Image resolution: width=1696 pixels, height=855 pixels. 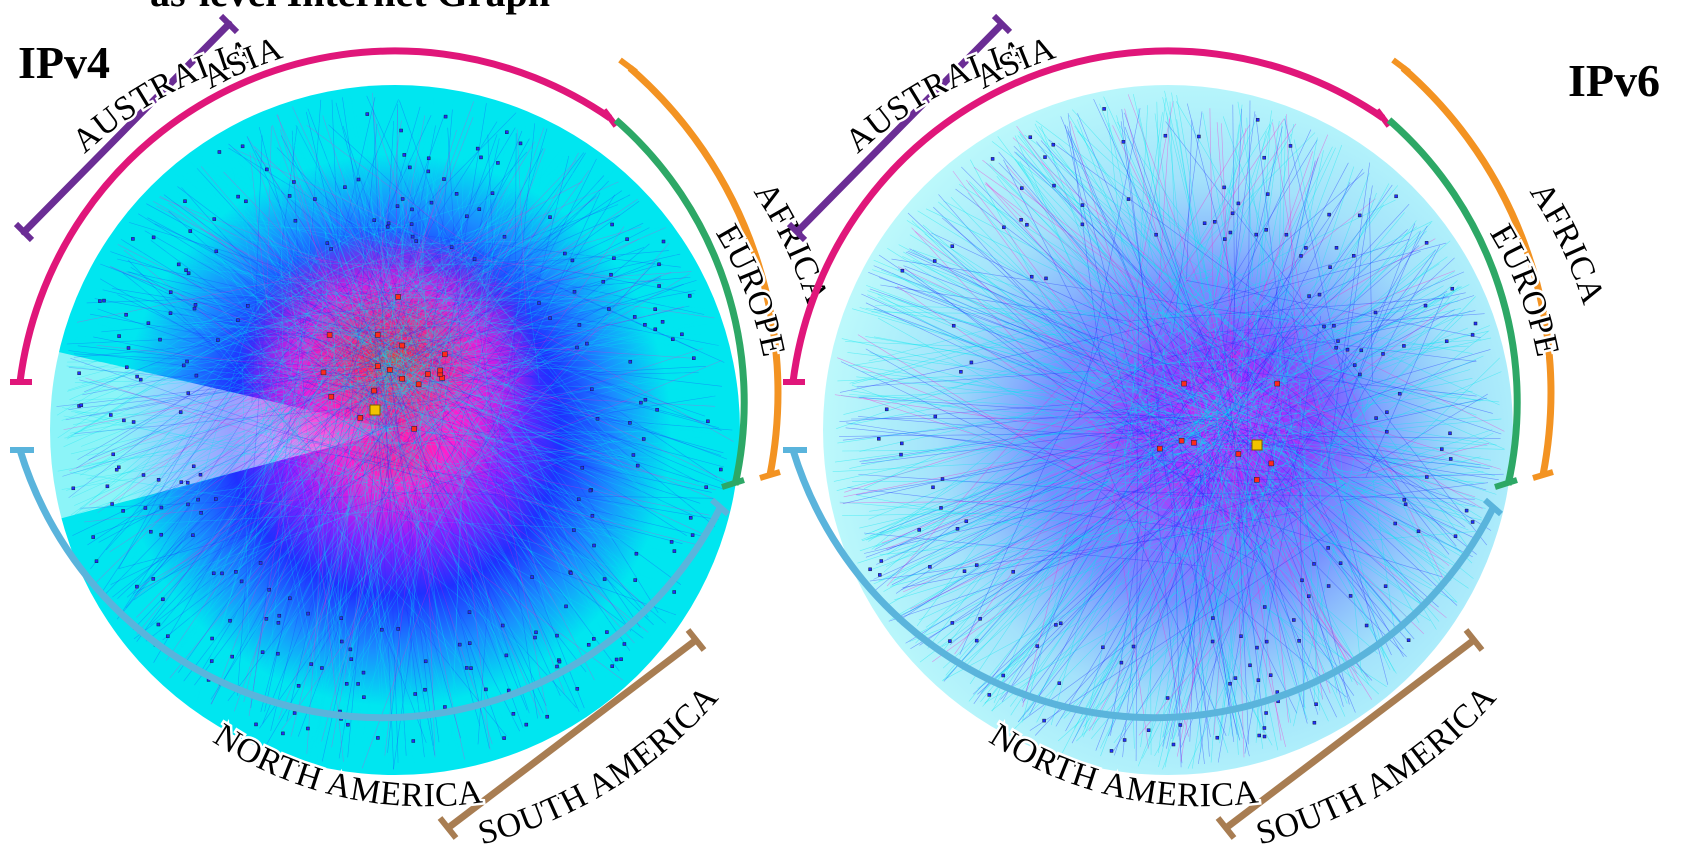 I want to click on ipv4-europe-arc, so click(x=680, y=301).